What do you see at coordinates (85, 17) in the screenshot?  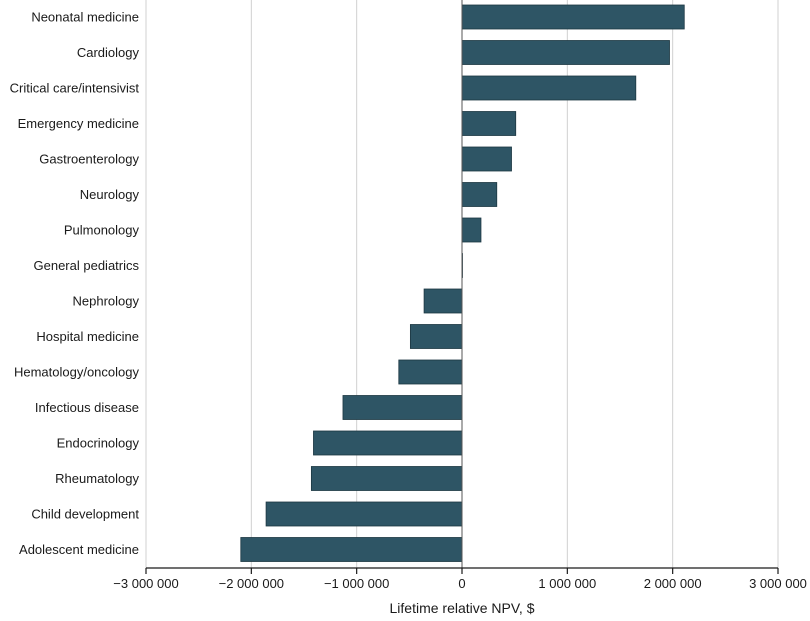 I see `category-label: Neonatal medicine` at bounding box center [85, 17].